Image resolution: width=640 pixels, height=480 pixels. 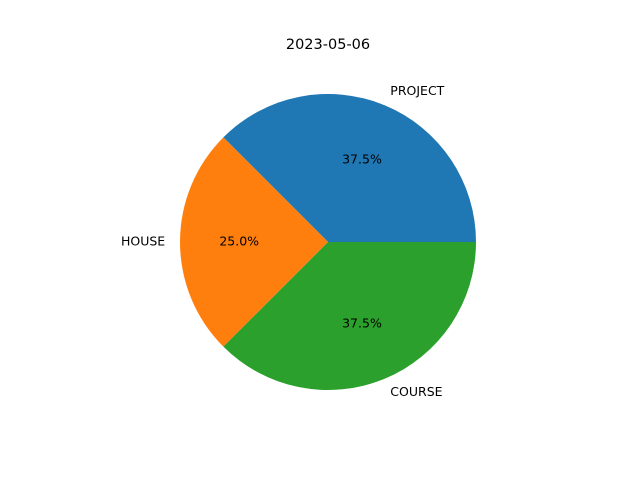 What do you see at coordinates (416, 391) in the screenshot?
I see `slice-label-course: COURSE` at bounding box center [416, 391].